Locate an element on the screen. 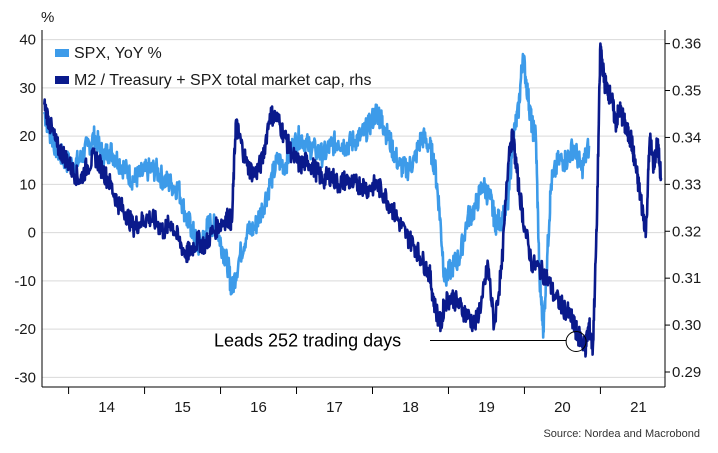 The height and width of the screenshot is (453, 718). right-axis-tick-label: 0.36 is located at coordinates (686, 44).